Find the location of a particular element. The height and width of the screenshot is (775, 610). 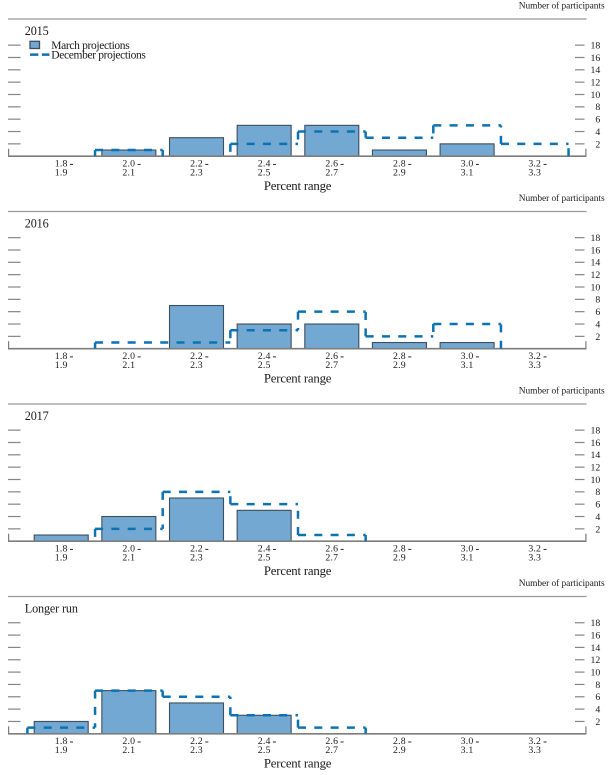

svg-text: 2016 is located at coordinates (37, 223).